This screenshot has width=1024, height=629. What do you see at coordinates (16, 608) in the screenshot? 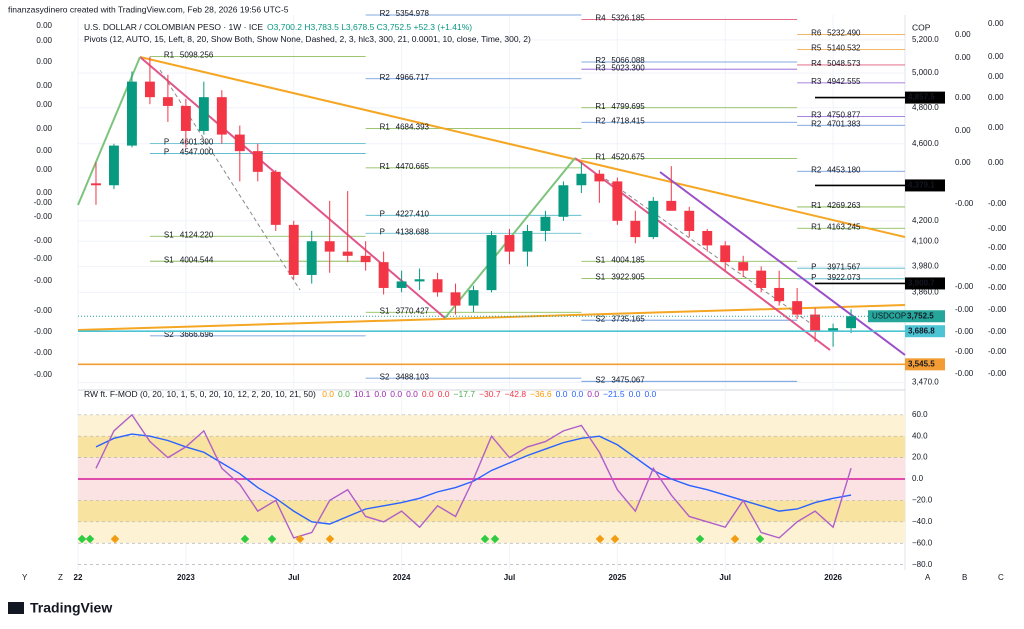
I see `brand-logo` at bounding box center [16, 608].